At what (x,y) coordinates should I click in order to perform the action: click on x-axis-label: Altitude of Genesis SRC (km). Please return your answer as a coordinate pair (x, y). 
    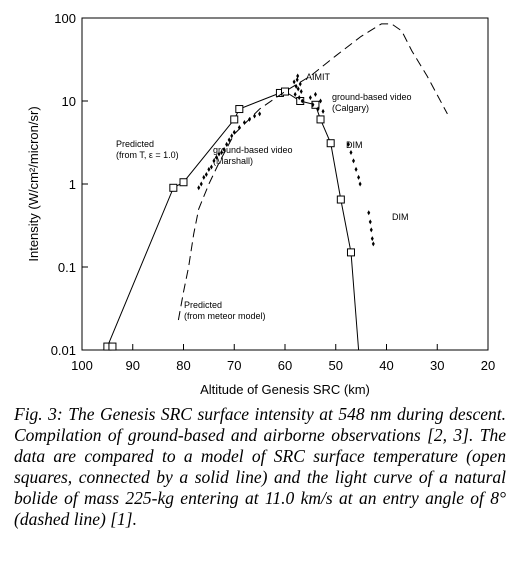
    Looking at the image, I should click on (285, 389).